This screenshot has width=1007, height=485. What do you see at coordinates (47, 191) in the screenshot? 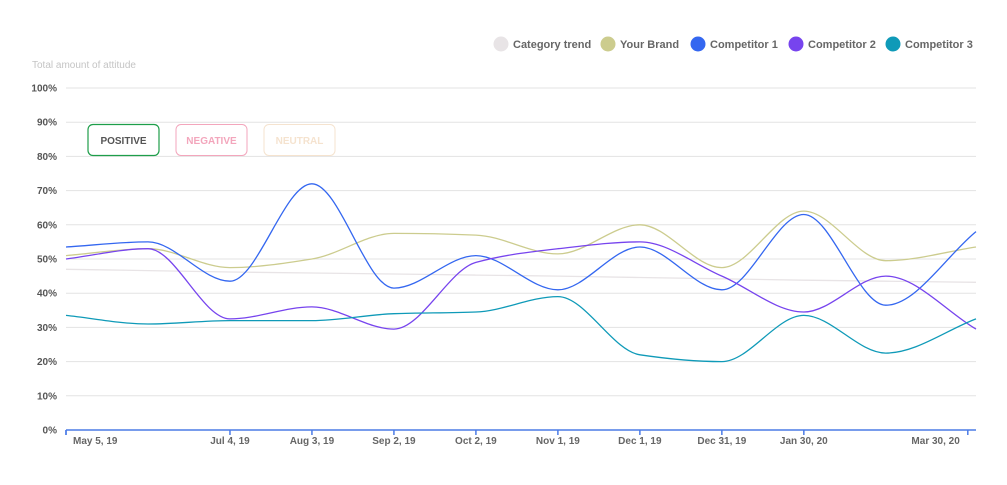
I see `y-tick-label: 70%` at bounding box center [47, 191].